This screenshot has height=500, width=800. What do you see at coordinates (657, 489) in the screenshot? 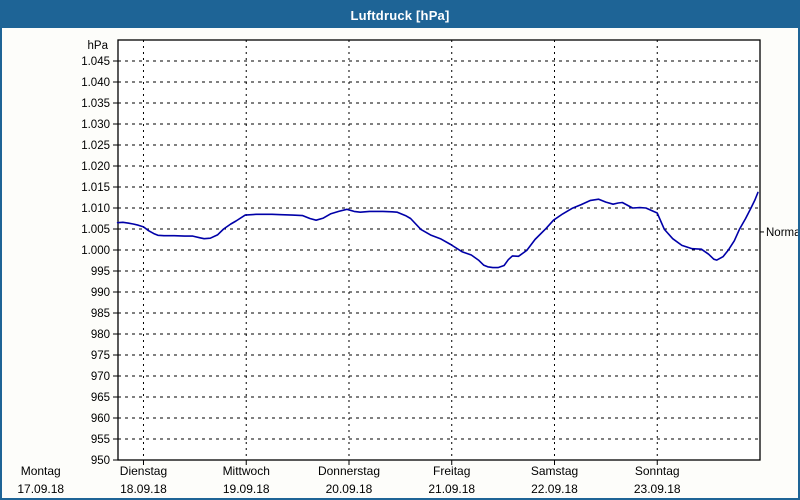
I see `date-label: 23.09.18` at bounding box center [657, 489].